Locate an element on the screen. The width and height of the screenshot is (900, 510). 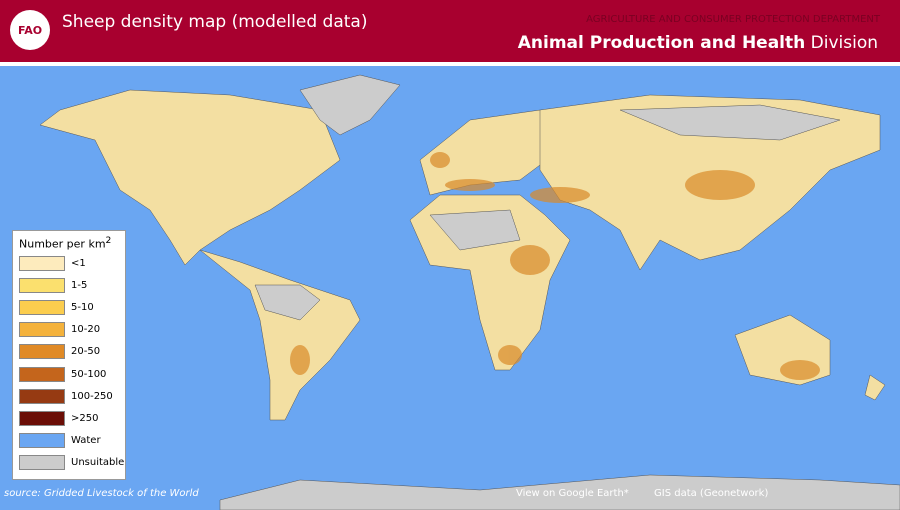
legend-label: 50-100 is located at coordinates (89, 374).